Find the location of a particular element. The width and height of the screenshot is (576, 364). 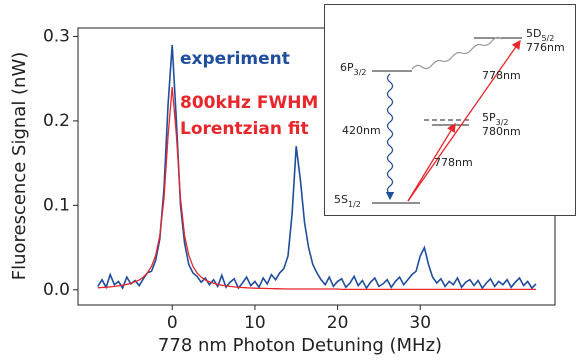

x-tick-label: 30 is located at coordinates (420, 323).